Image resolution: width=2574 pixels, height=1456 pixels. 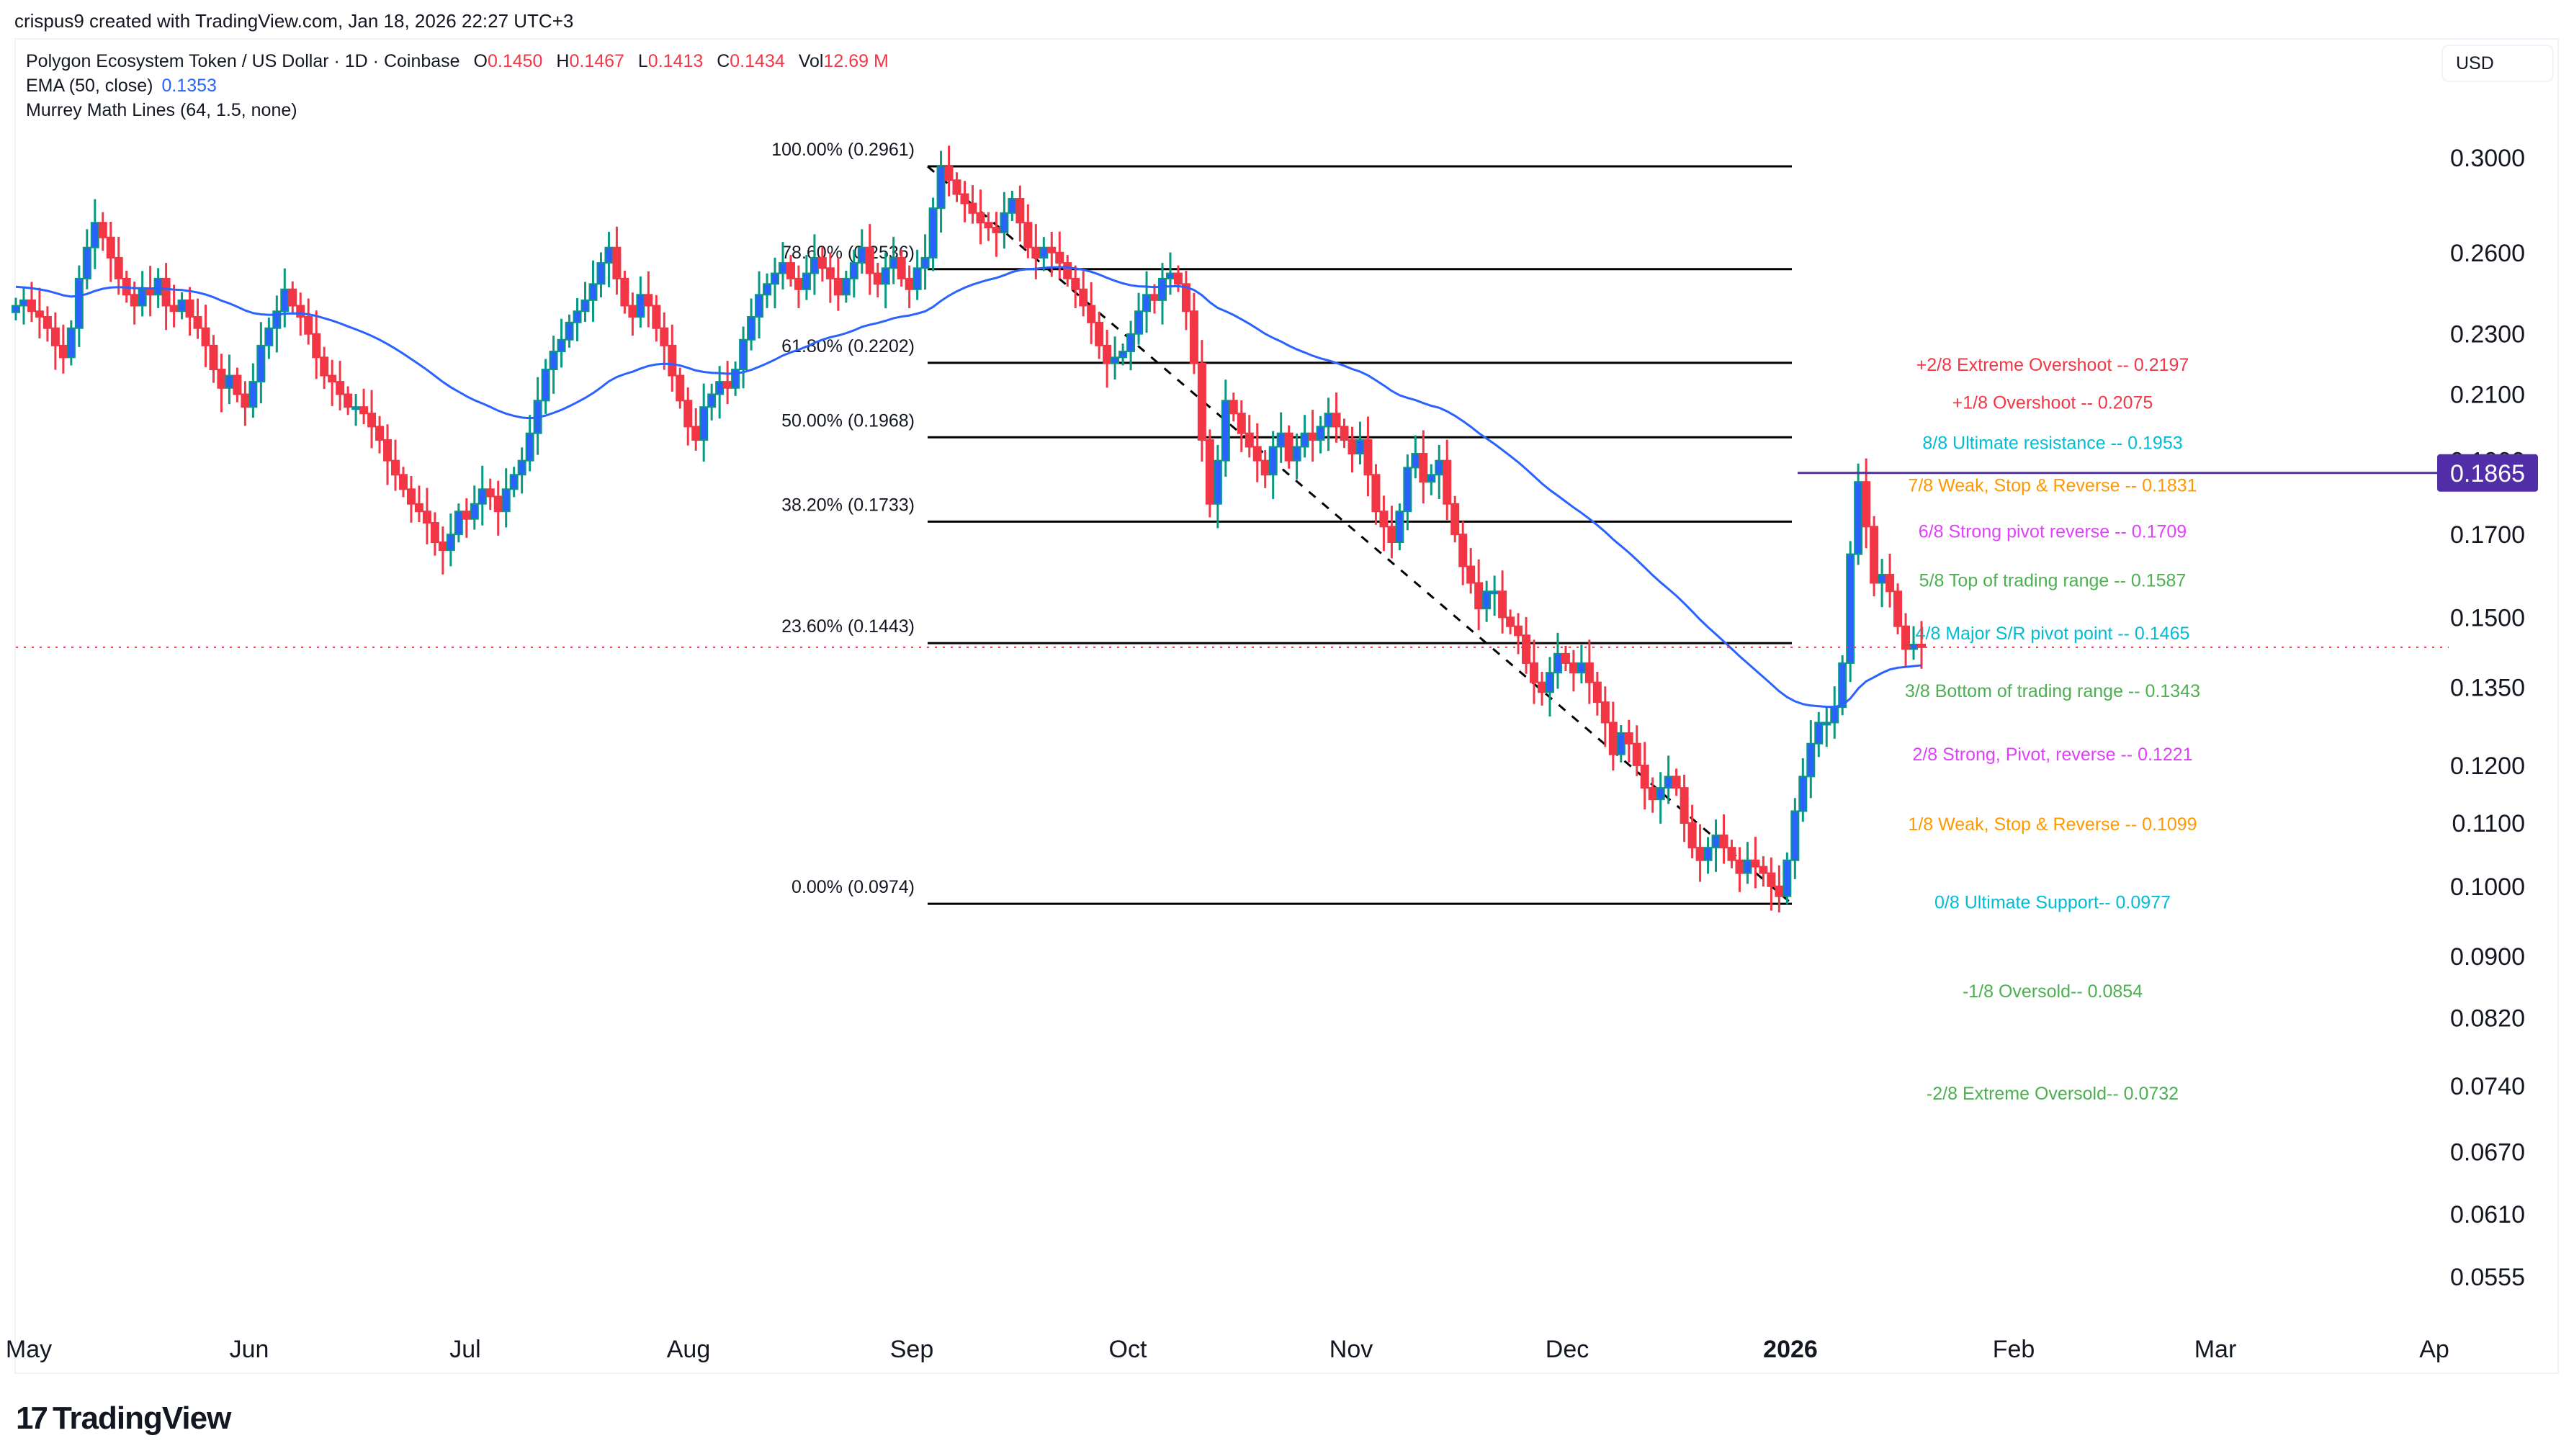 What do you see at coordinates (2488, 1277) in the screenshot?
I see `price-tick-label: 0.0555` at bounding box center [2488, 1277].